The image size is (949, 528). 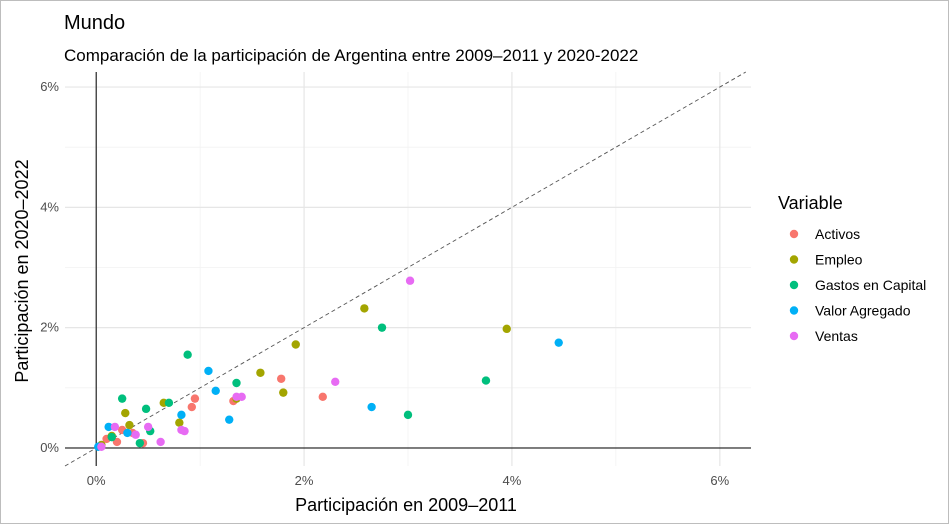 I want to click on x-tick-label: 0%, so click(x=96, y=480).